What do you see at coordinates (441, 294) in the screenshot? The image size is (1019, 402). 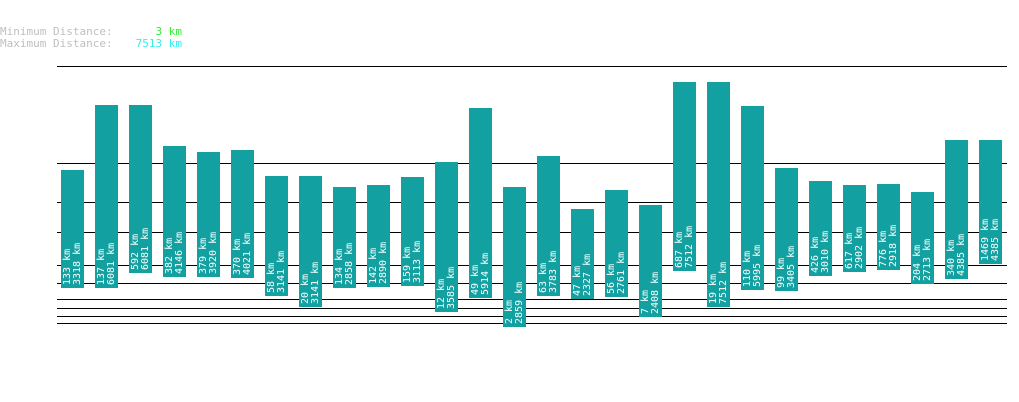 I see `bar-low-label: 12 km` at bounding box center [441, 294].